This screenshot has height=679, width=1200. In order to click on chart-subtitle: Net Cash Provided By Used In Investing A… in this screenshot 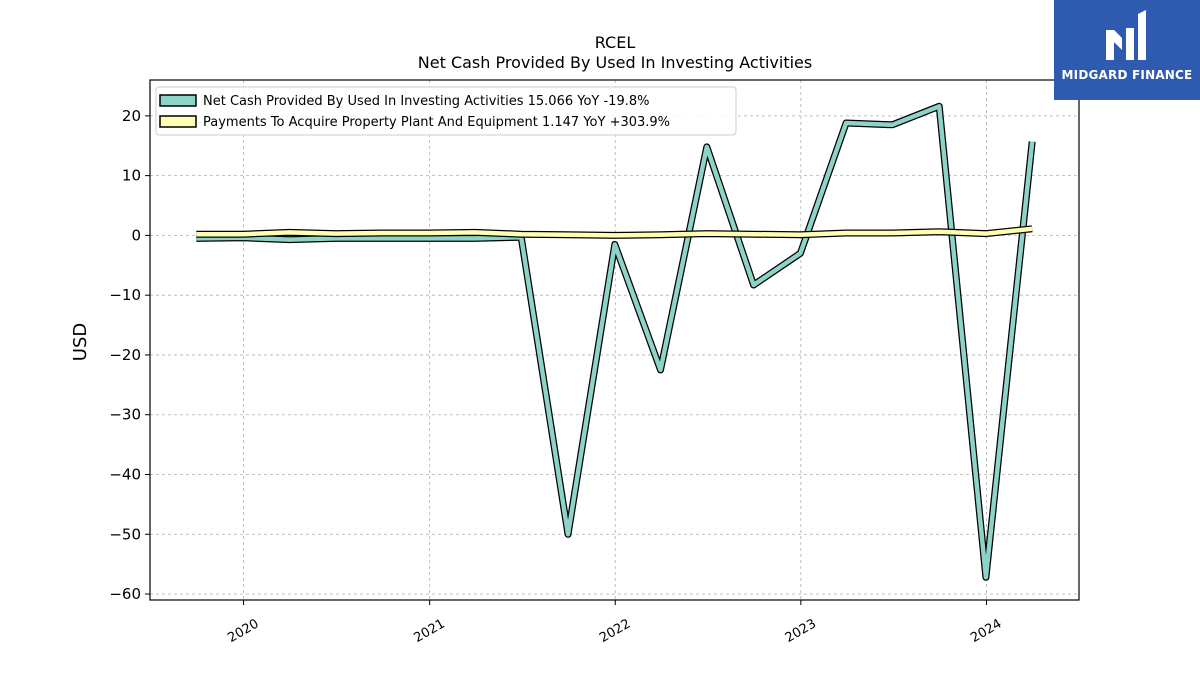, I will do `click(615, 62)`.